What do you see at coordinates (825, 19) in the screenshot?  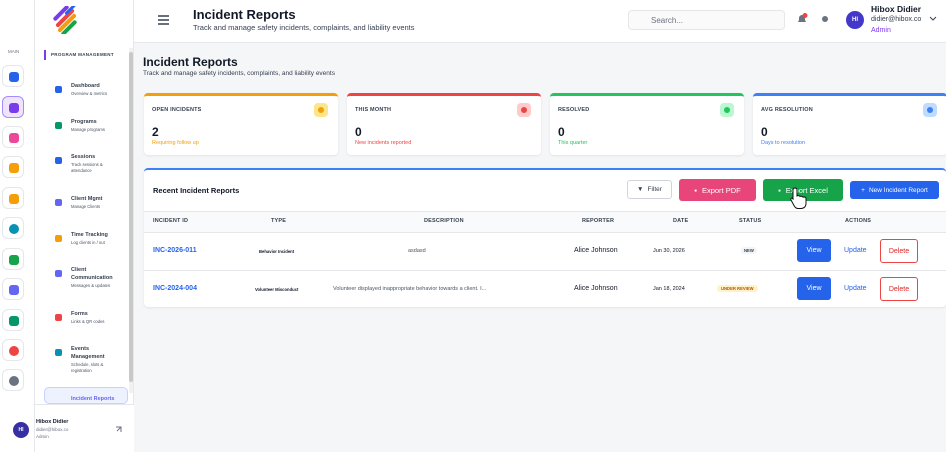 I see `settings` at bounding box center [825, 19].